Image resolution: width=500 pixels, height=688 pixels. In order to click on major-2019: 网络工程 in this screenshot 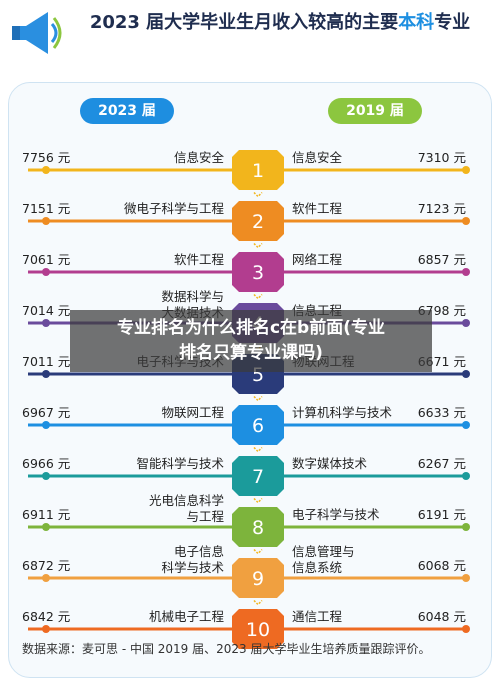, I will do `click(317, 259)`.